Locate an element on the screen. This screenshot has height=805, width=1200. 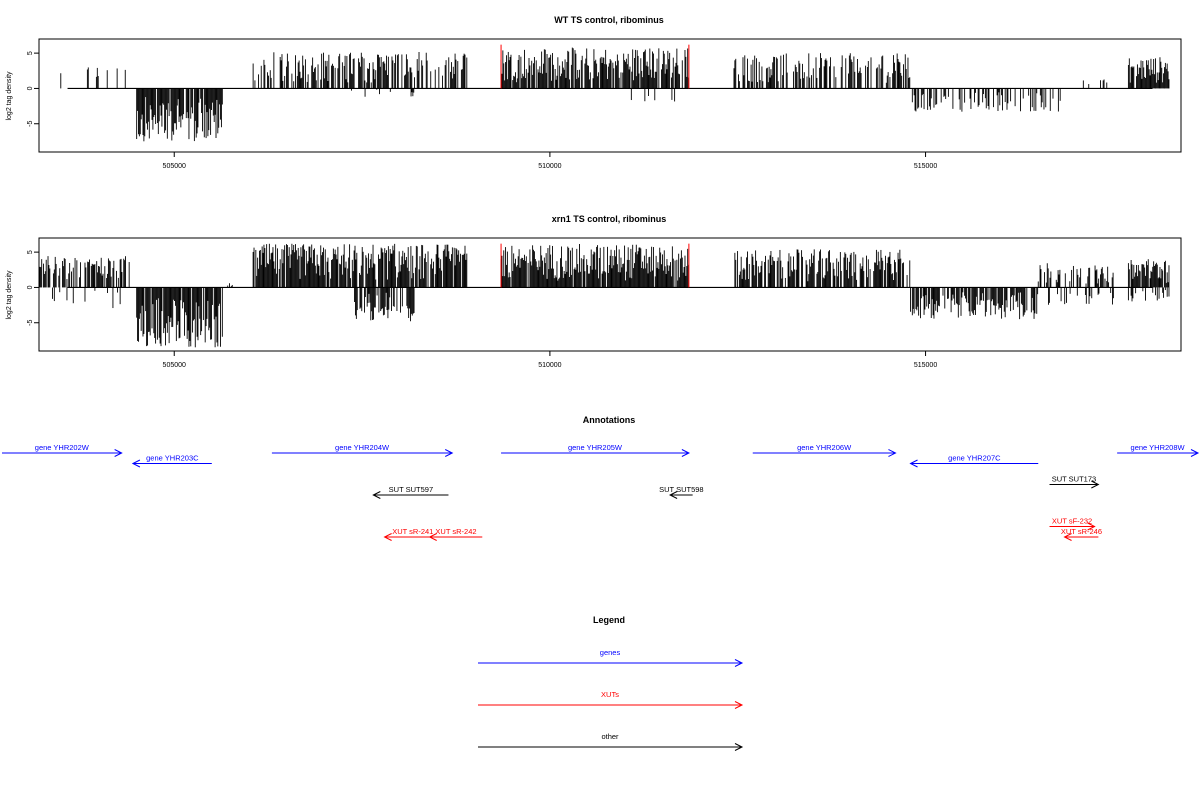
annotation-feature: SUT SUT598 is located at coordinates (681, 492).